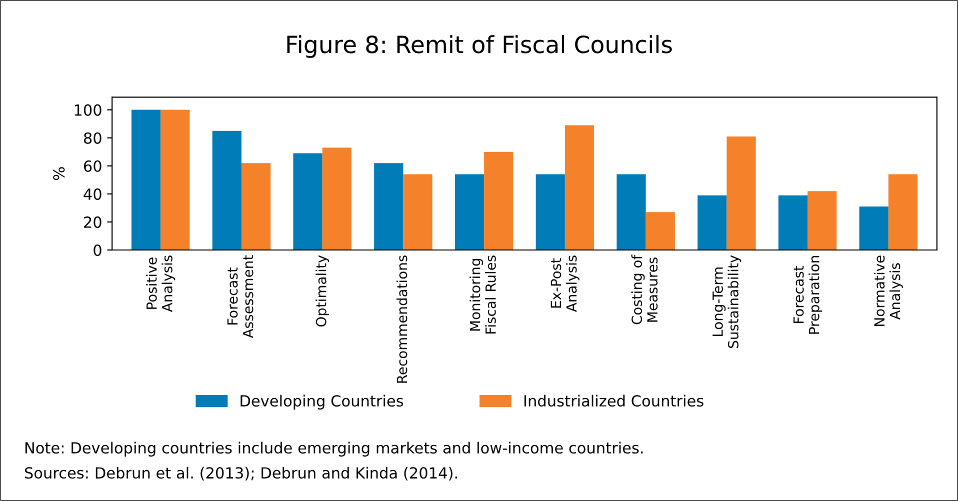 This screenshot has height=501, width=958. Describe the element at coordinates (161, 284) in the screenshot. I see `x-tick-label: Positive Analysis` at that location.